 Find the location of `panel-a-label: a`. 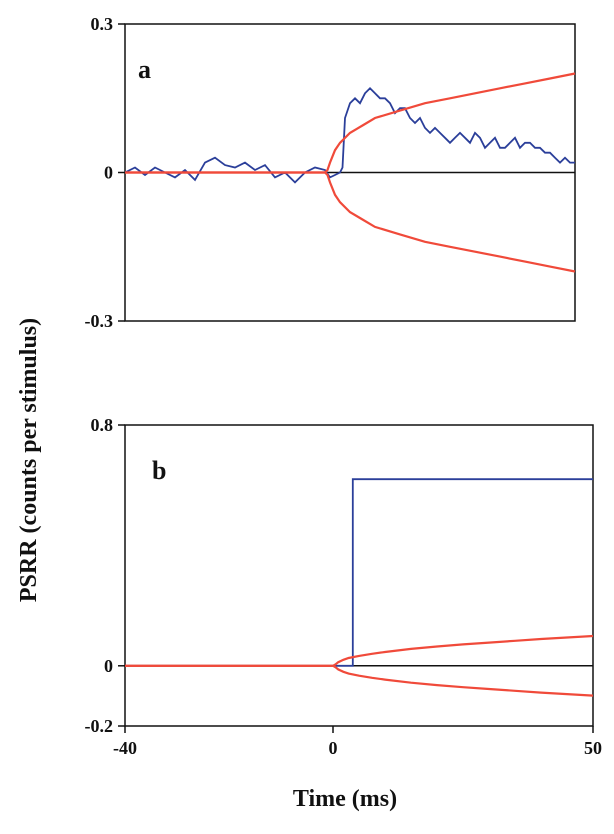

panel-a-label: a is located at coordinates (144, 69).